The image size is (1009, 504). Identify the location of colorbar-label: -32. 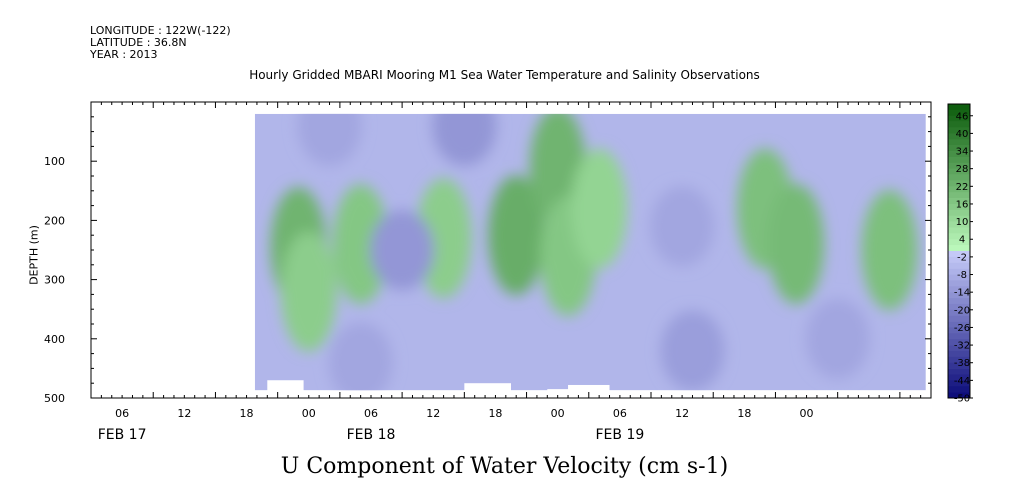
(962, 346).